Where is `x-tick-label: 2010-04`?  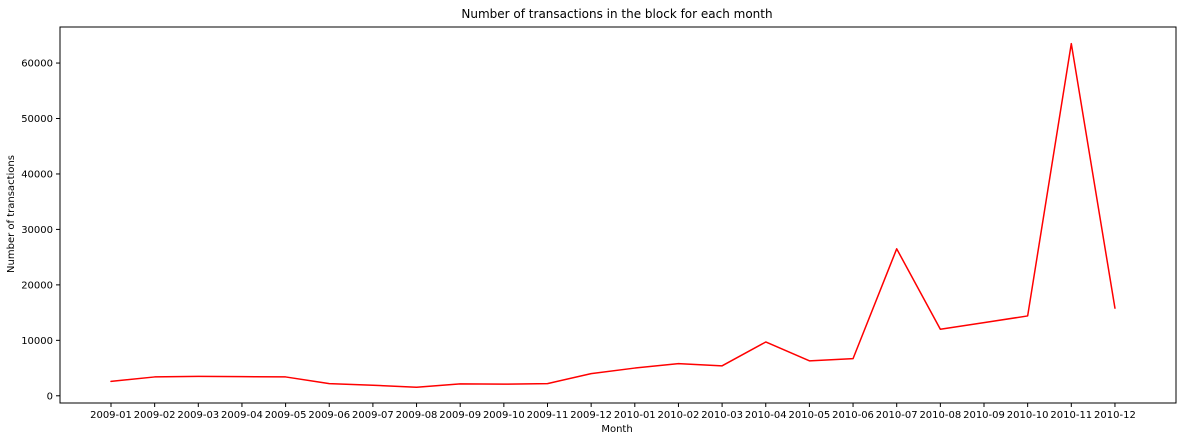 x-tick-label: 2010-04 is located at coordinates (766, 415).